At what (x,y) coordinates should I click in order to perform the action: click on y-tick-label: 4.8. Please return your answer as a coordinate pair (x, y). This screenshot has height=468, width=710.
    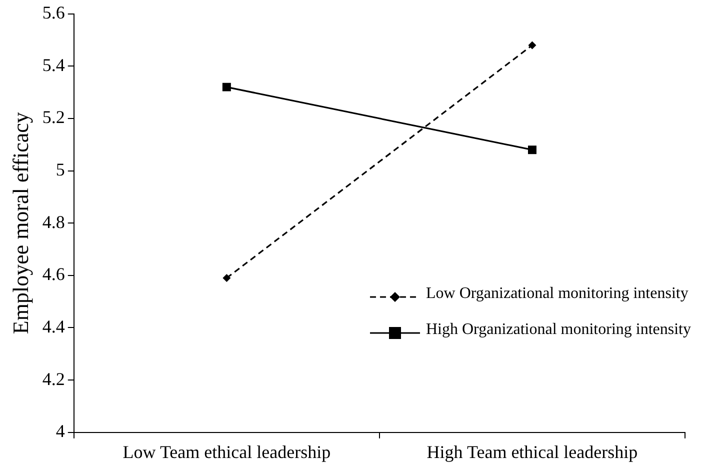
    Looking at the image, I should click on (53, 222).